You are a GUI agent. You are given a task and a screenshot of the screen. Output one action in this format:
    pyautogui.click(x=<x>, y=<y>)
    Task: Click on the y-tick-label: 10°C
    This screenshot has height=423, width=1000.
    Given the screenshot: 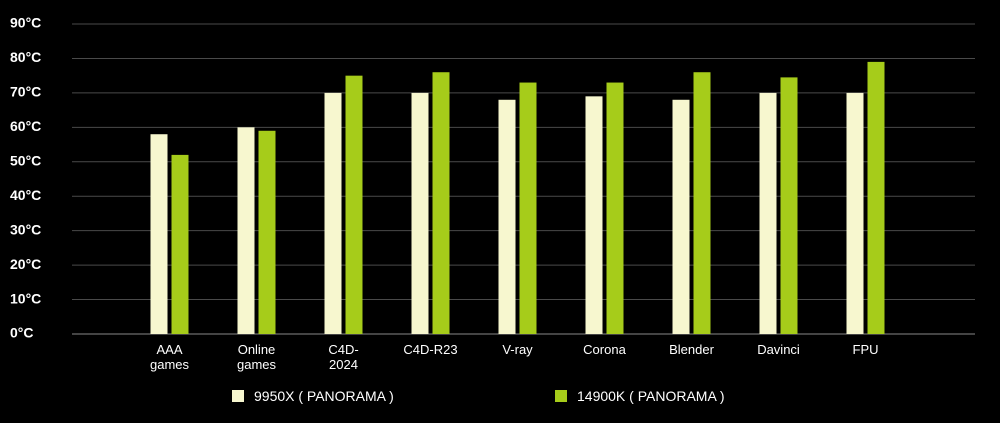 What is the action you would take?
    pyautogui.click(x=25, y=298)
    